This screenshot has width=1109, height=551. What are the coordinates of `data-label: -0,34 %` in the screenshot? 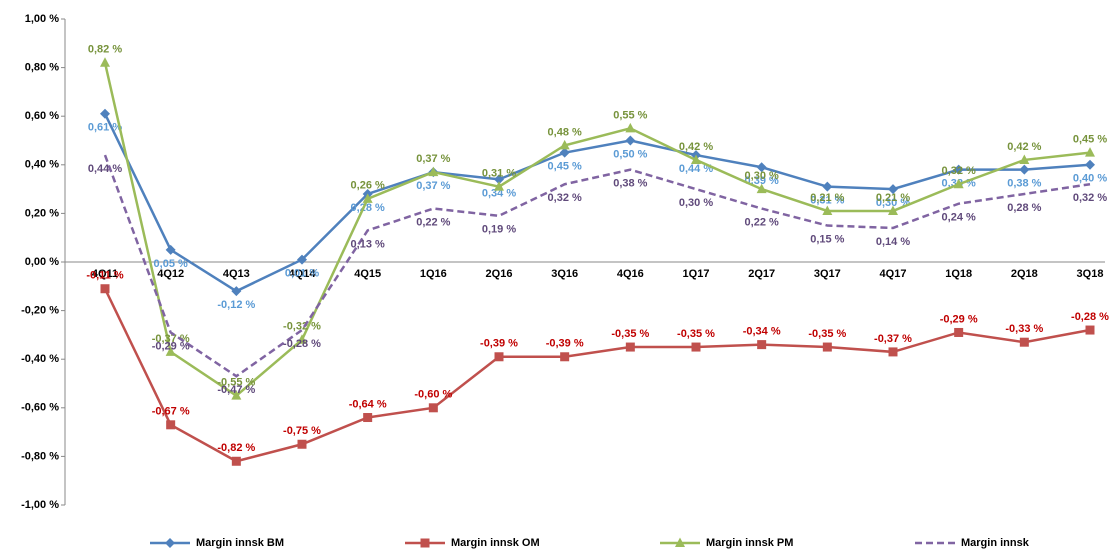 It's located at (762, 332).